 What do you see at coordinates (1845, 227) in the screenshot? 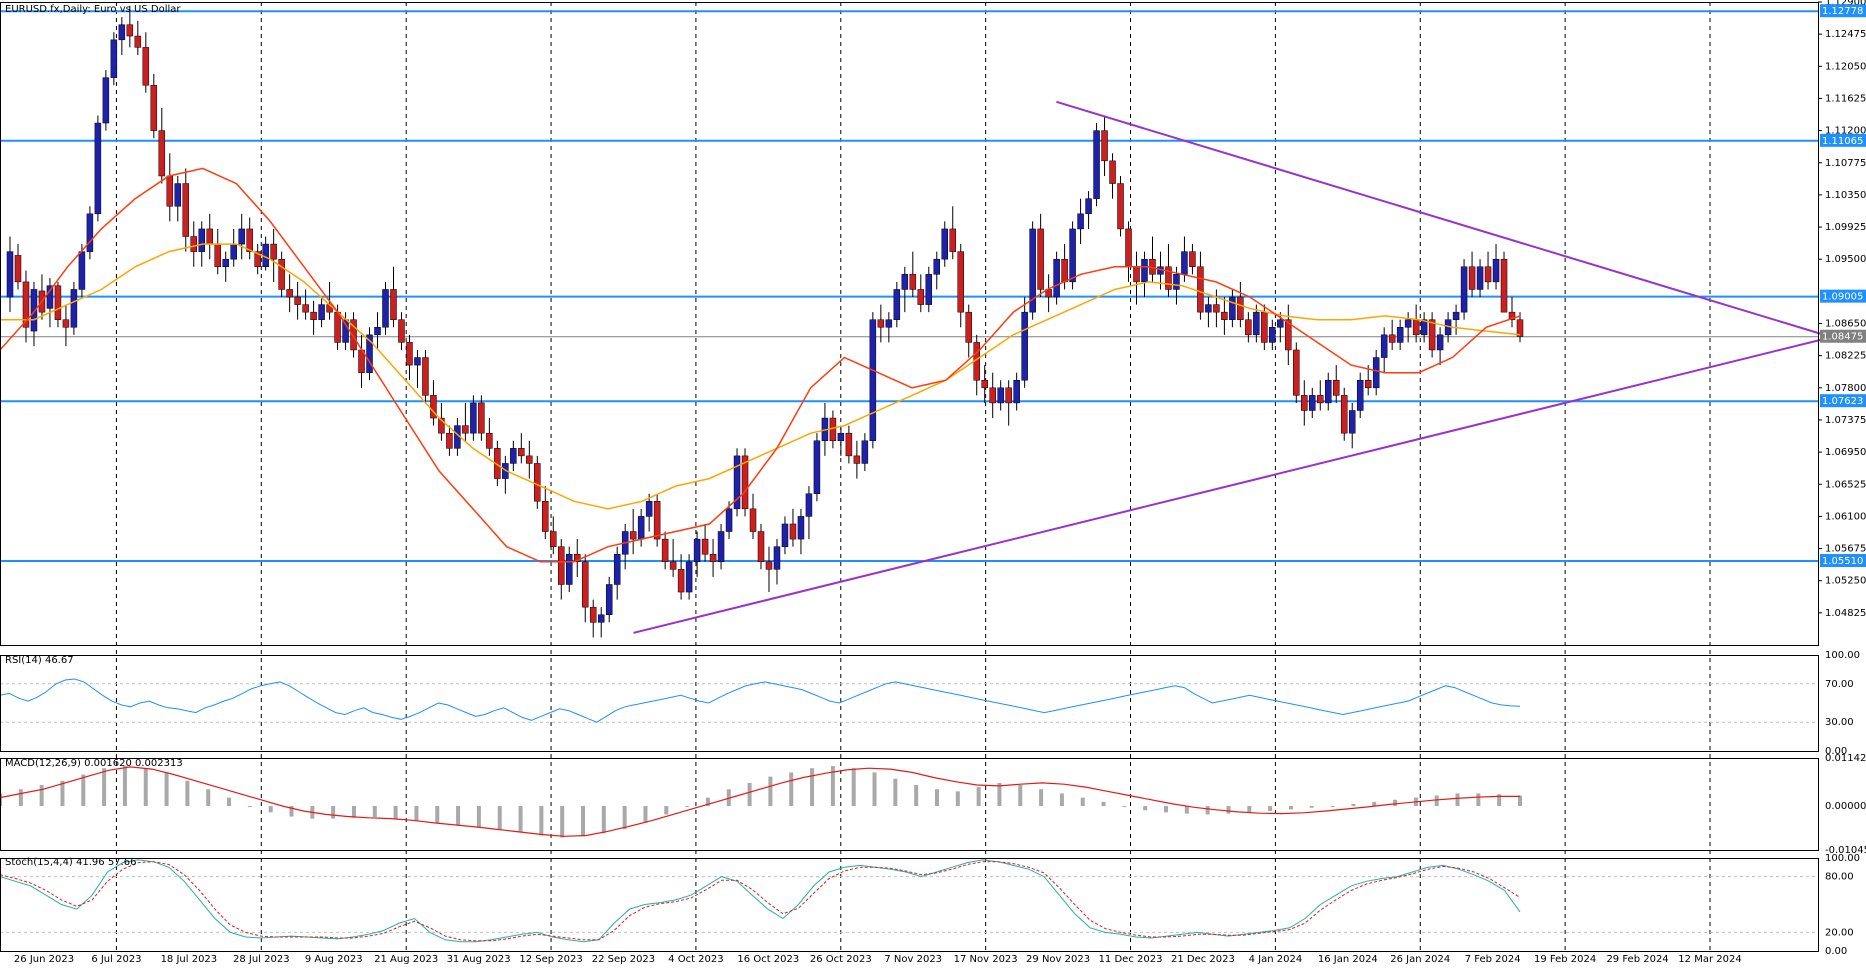
I see `price-tick-label: 1.09925` at bounding box center [1845, 227].